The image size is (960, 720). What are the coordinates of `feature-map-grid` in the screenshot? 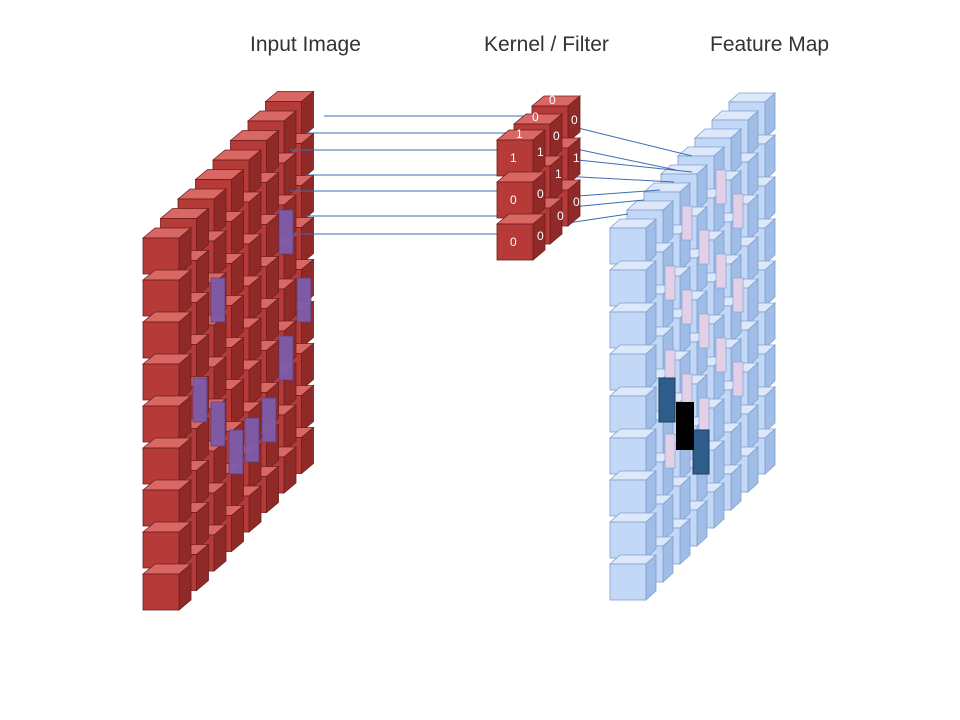 It's located at (692, 346).